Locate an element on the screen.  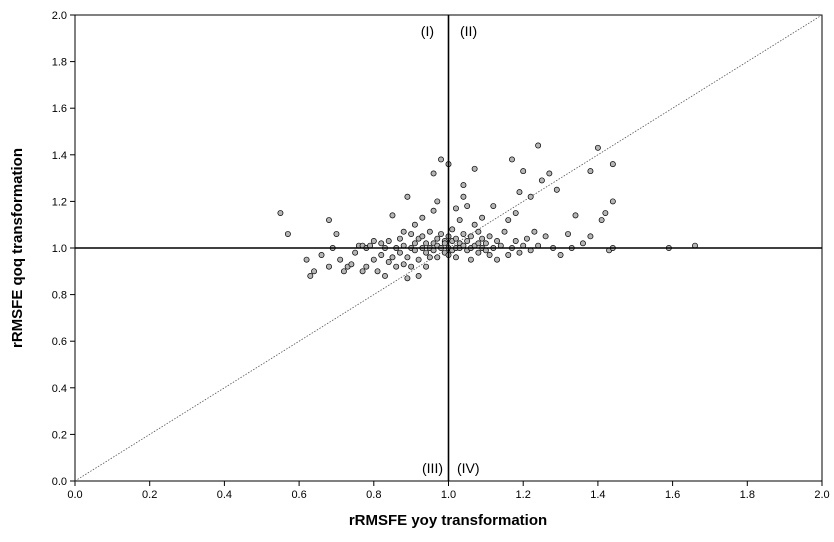
x-tick-label: 0.0 is located at coordinates (74, 495).